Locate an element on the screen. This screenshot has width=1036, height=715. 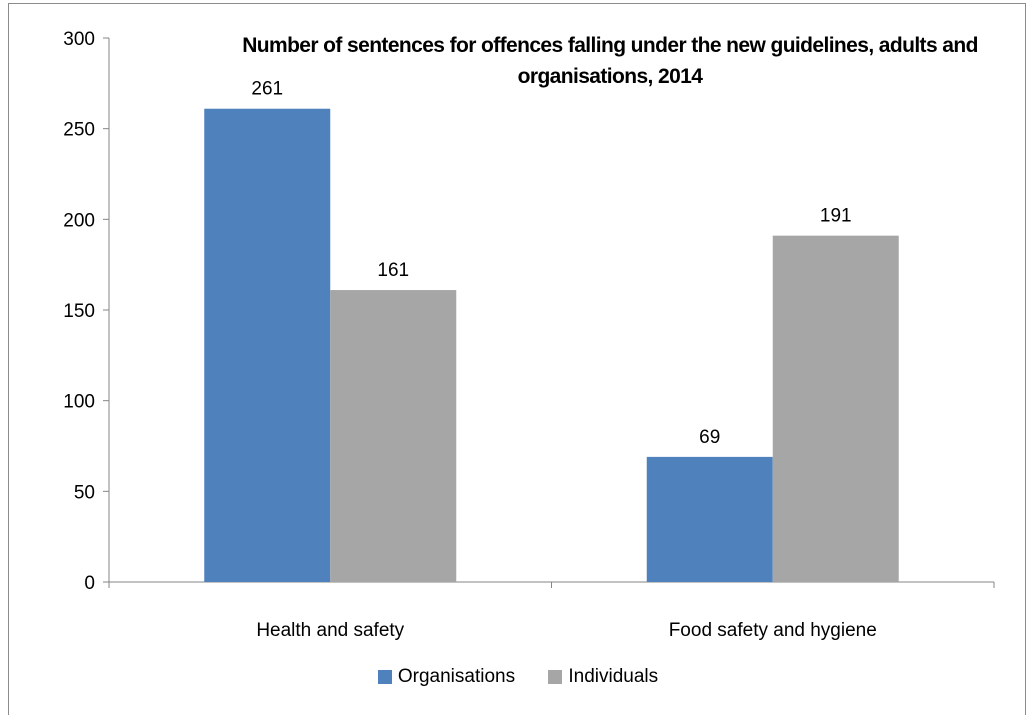
data-label: 69 is located at coordinates (709, 437).